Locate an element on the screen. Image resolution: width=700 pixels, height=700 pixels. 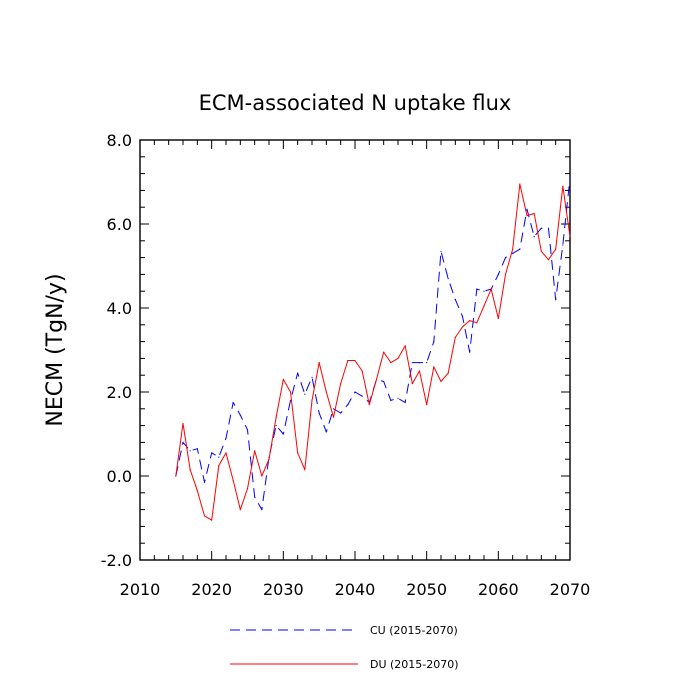
y-tick-label: 0.0 is located at coordinates (119, 476).